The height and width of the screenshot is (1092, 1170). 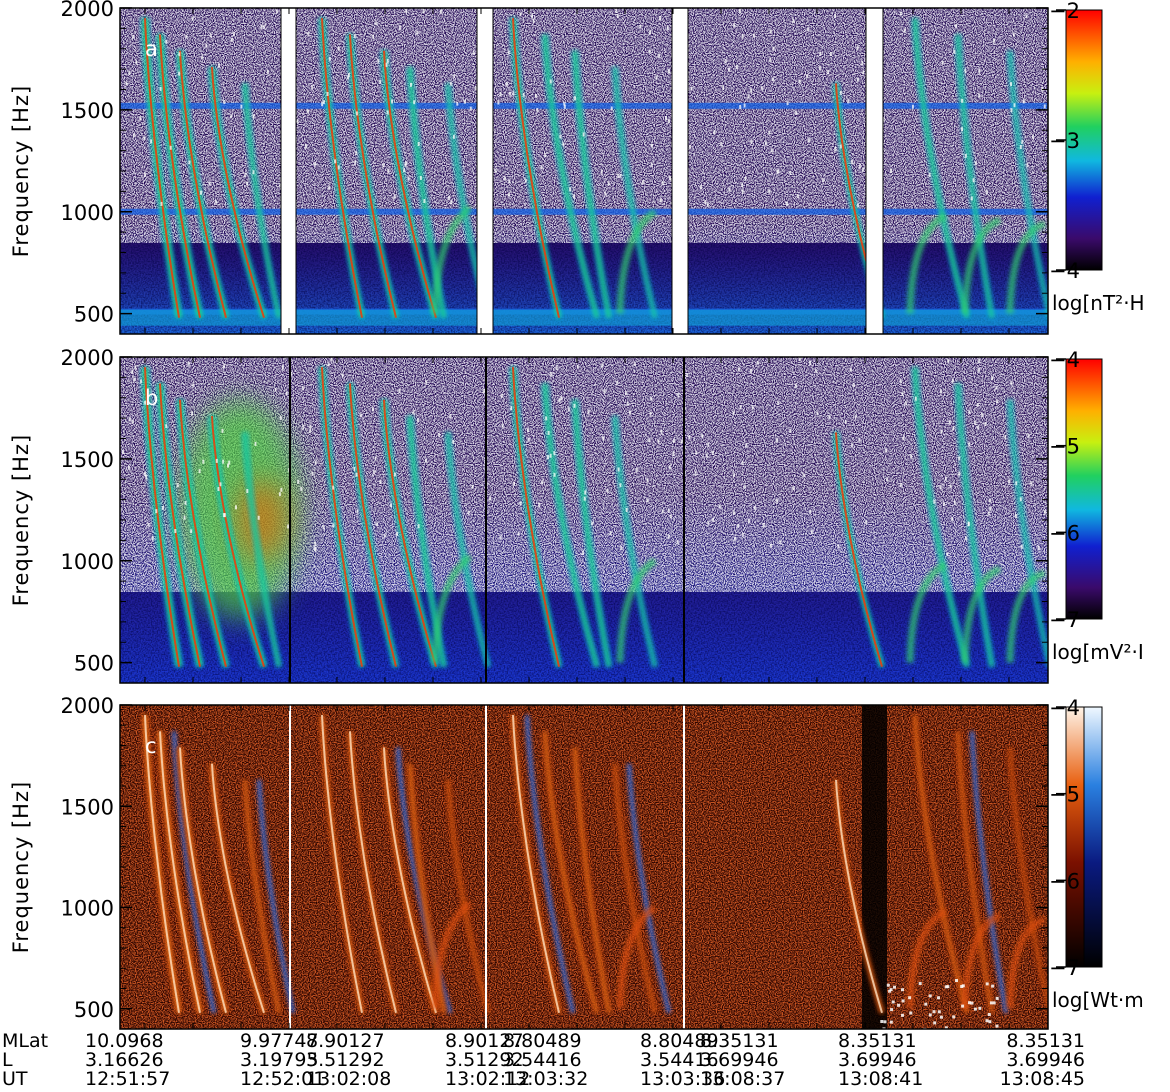 I want to click on footer-value: 12:52:01, so click(x=282, y=1079).